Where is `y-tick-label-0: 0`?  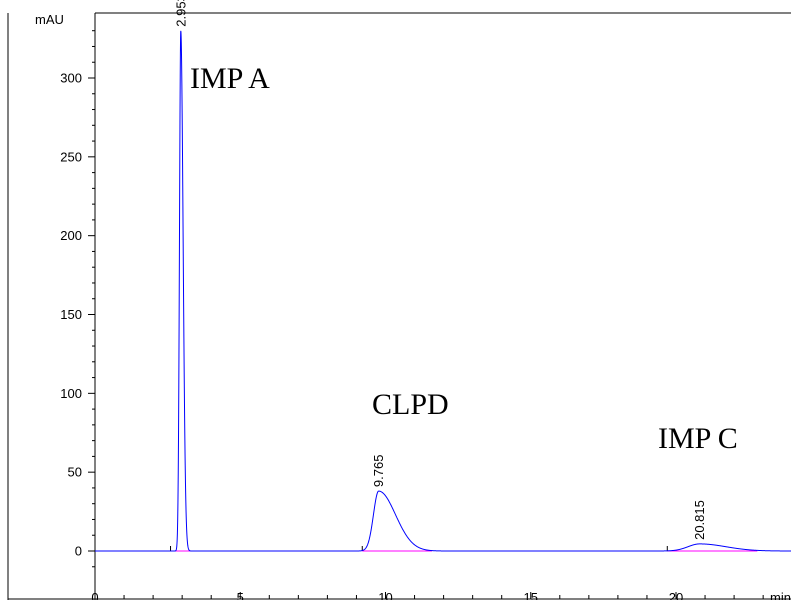 y-tick-label-0: 0 is located at coordinates (78, 551).